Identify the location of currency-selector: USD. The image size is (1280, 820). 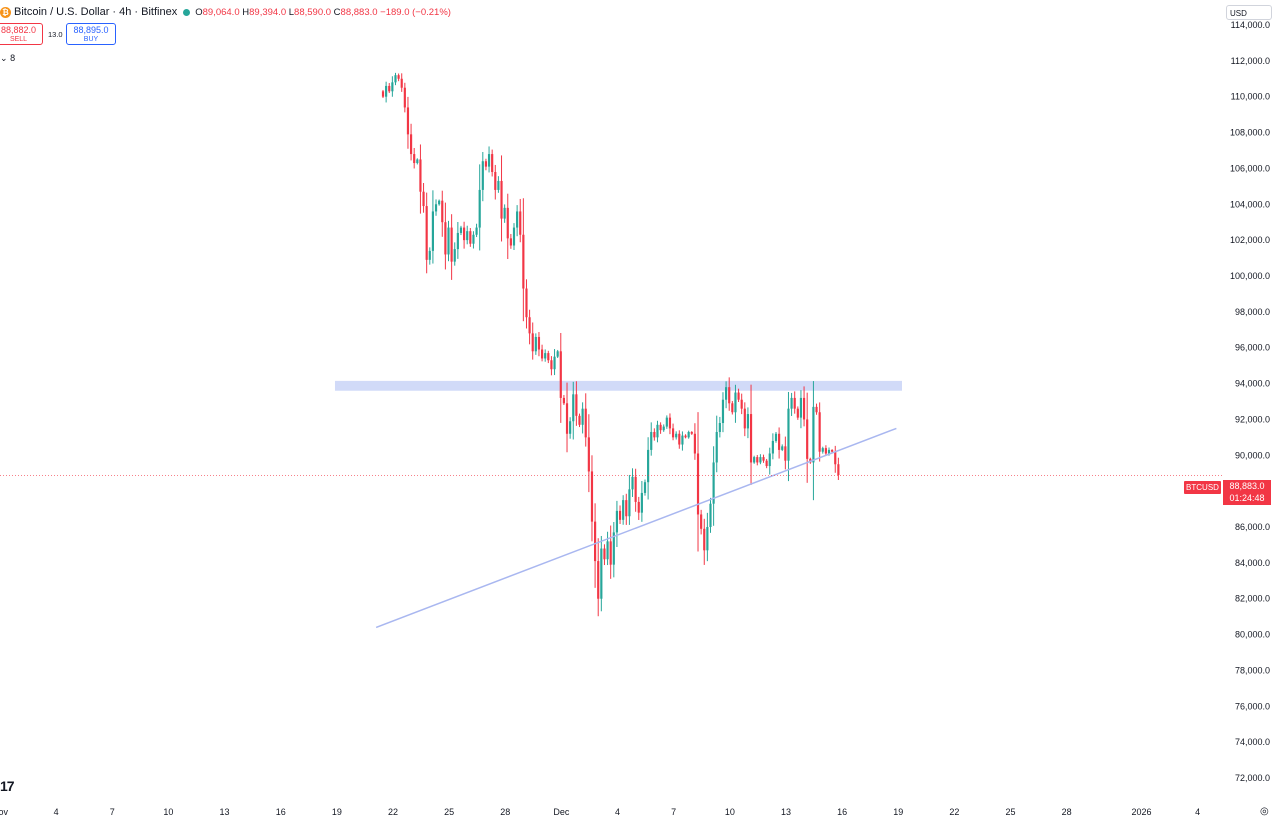
(1249, 12).